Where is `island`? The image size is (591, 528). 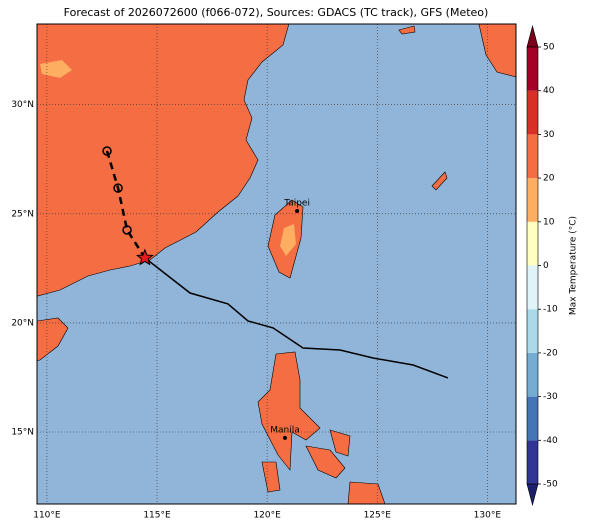
island is located at coordinates (407, 30).